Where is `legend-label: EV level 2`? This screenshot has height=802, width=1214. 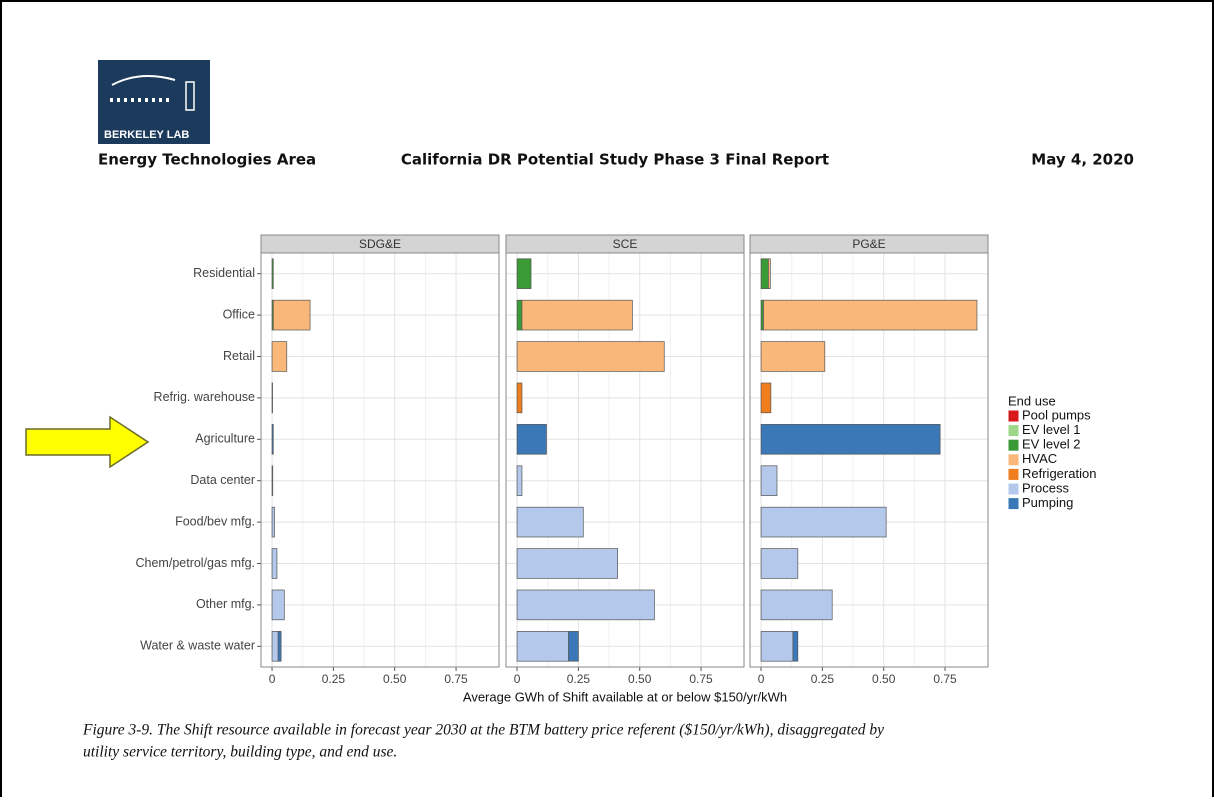 legend-label: EV level 2 is located at coordinates (1051, 444).